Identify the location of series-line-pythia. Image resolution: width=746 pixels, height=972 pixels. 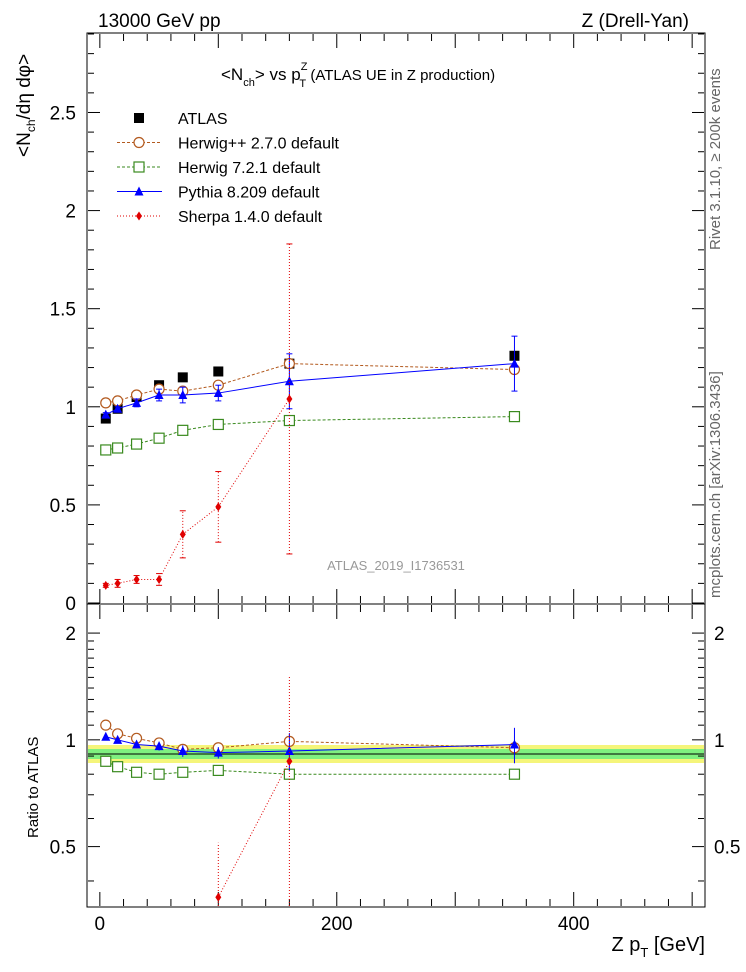
(310, 389).